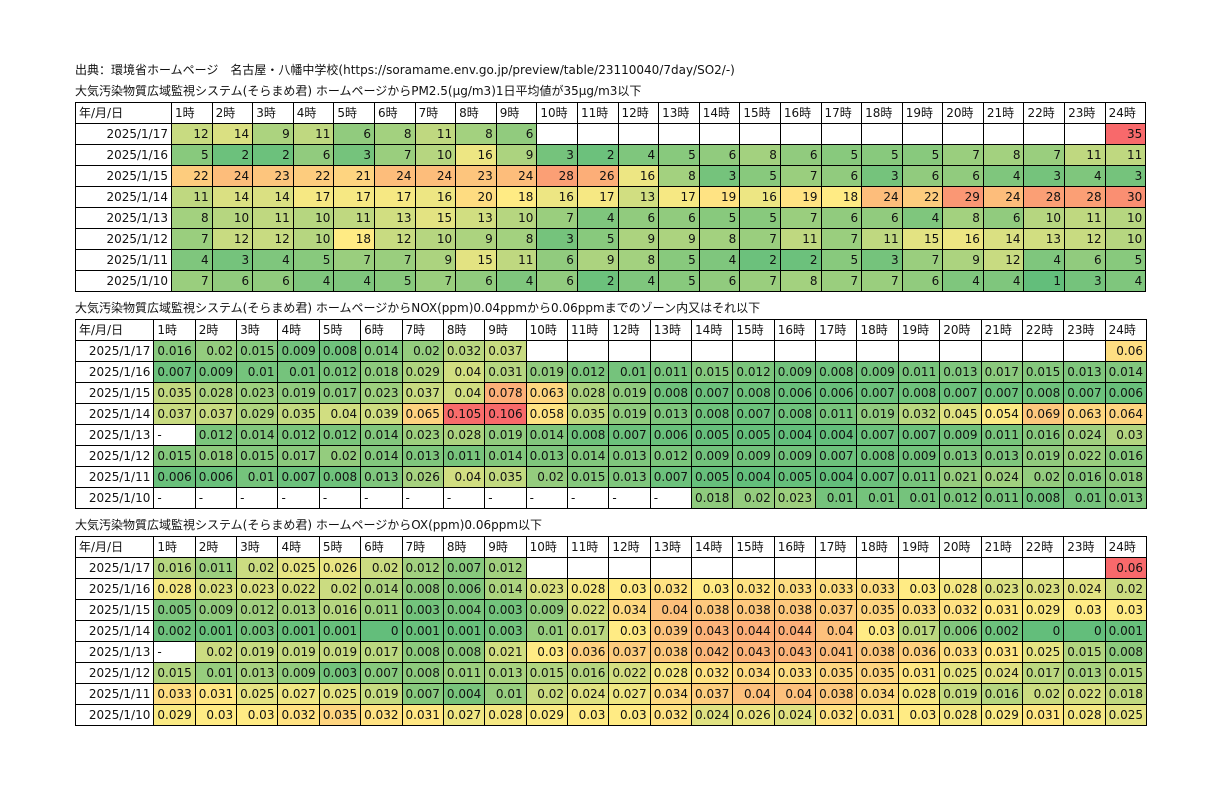 This screenshot has height=799, width=1221. What do you see at coordinates (114, 393) in the screenshot?
I see `date-cell: 2025/1/15` at bounding box center [114, 393].